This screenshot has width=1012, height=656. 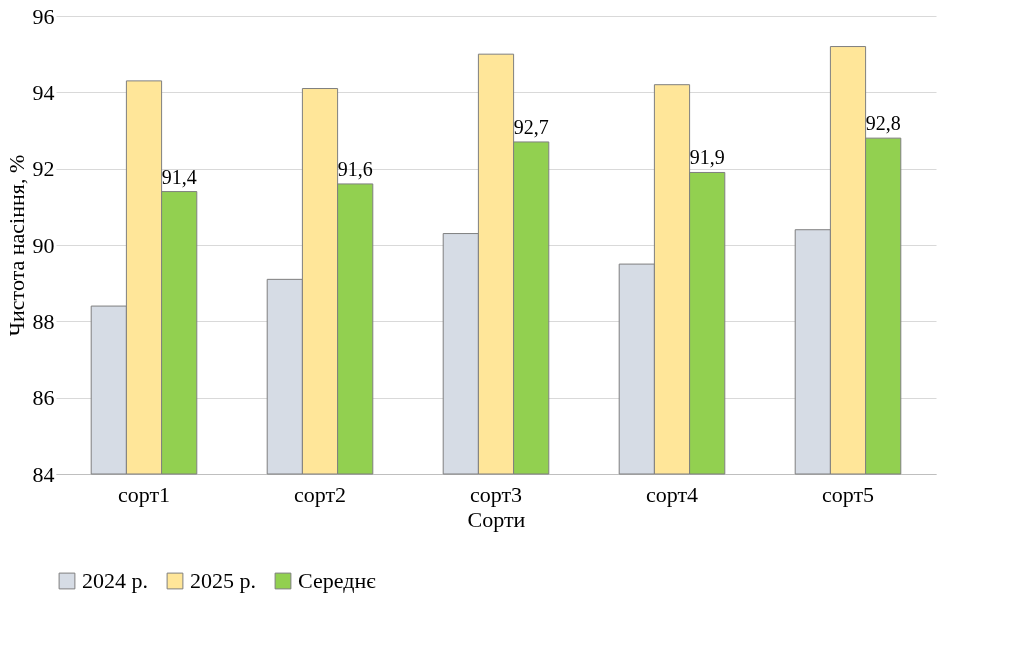 What do you see at coordinates (16, 245) in the screenshot?
I see `y-axis-title: Чистота насіння, %` at bounding box center [16, 245].